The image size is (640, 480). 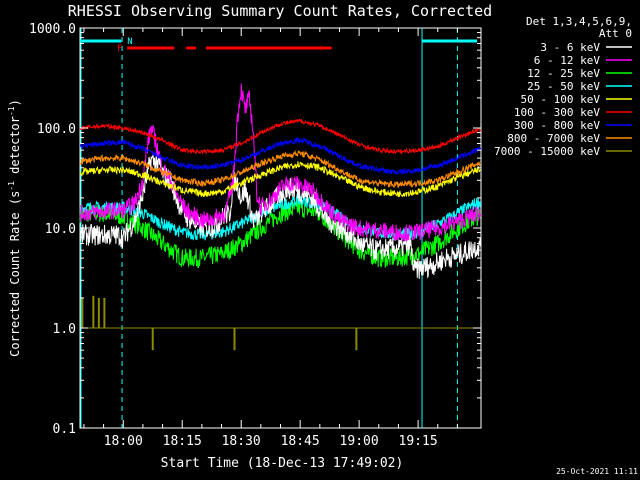 What do you see at coordinates (182, 441) in the screenshot?
I see `x-tick-label: 18:15` at bounding box center [182, 441].